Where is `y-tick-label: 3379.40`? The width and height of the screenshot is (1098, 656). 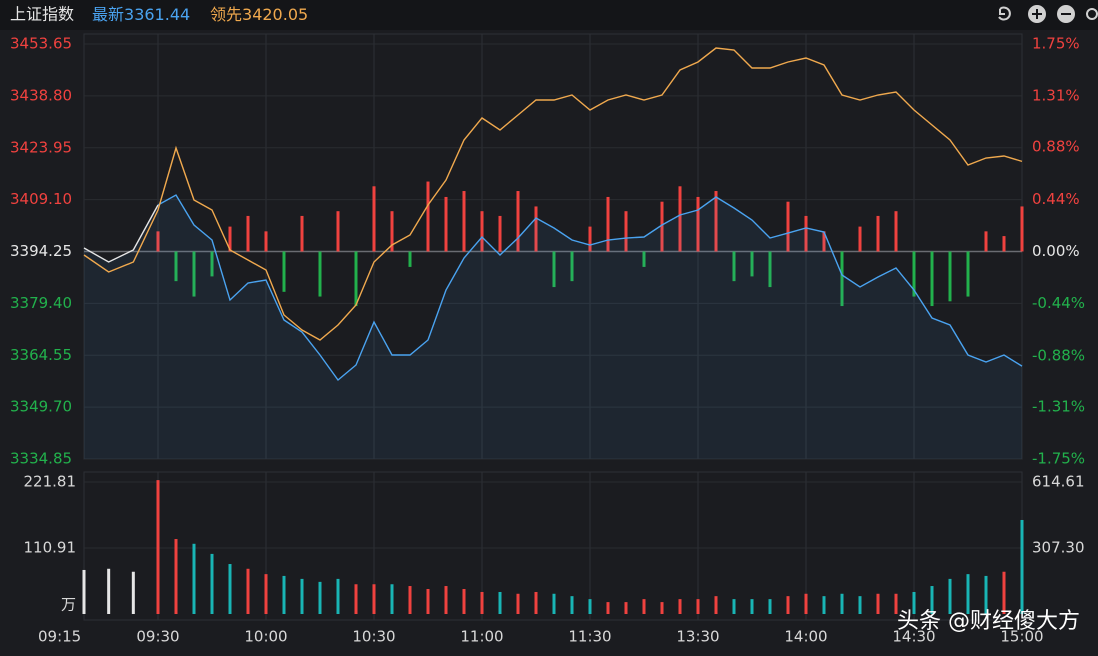 y-tick-label: 3379.40 is located at coordinates (41, 303).